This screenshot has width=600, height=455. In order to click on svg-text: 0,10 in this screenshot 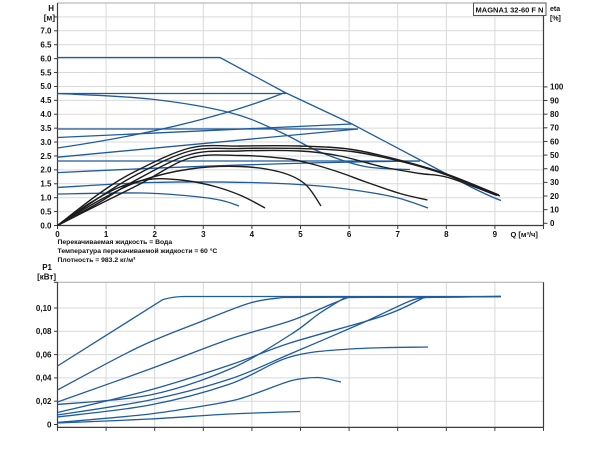, I will do `click(44, 308)`.